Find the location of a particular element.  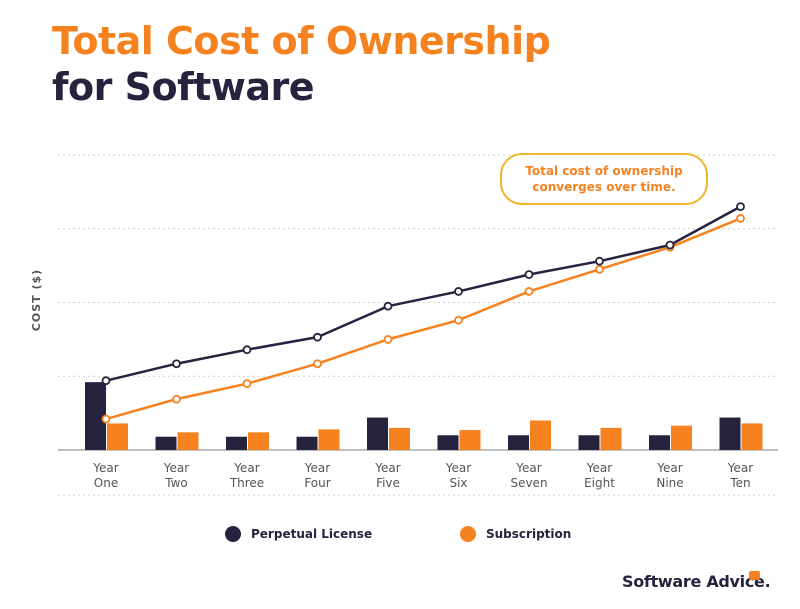

annotation-line1: Total cost of ownership is located at coordinates (604, 170).